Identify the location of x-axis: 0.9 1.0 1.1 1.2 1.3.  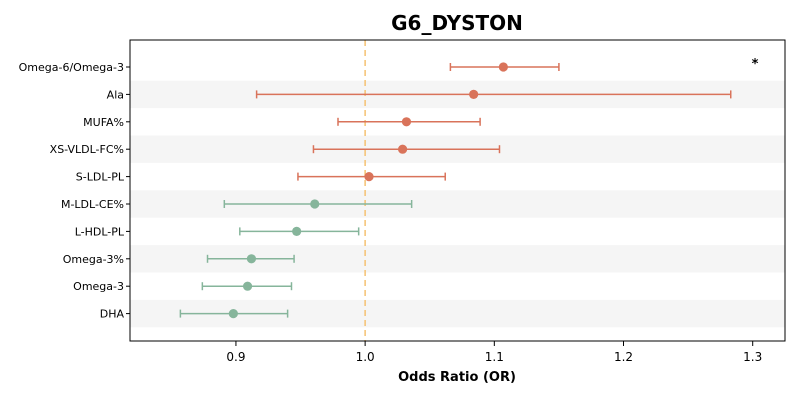
(494, 352).